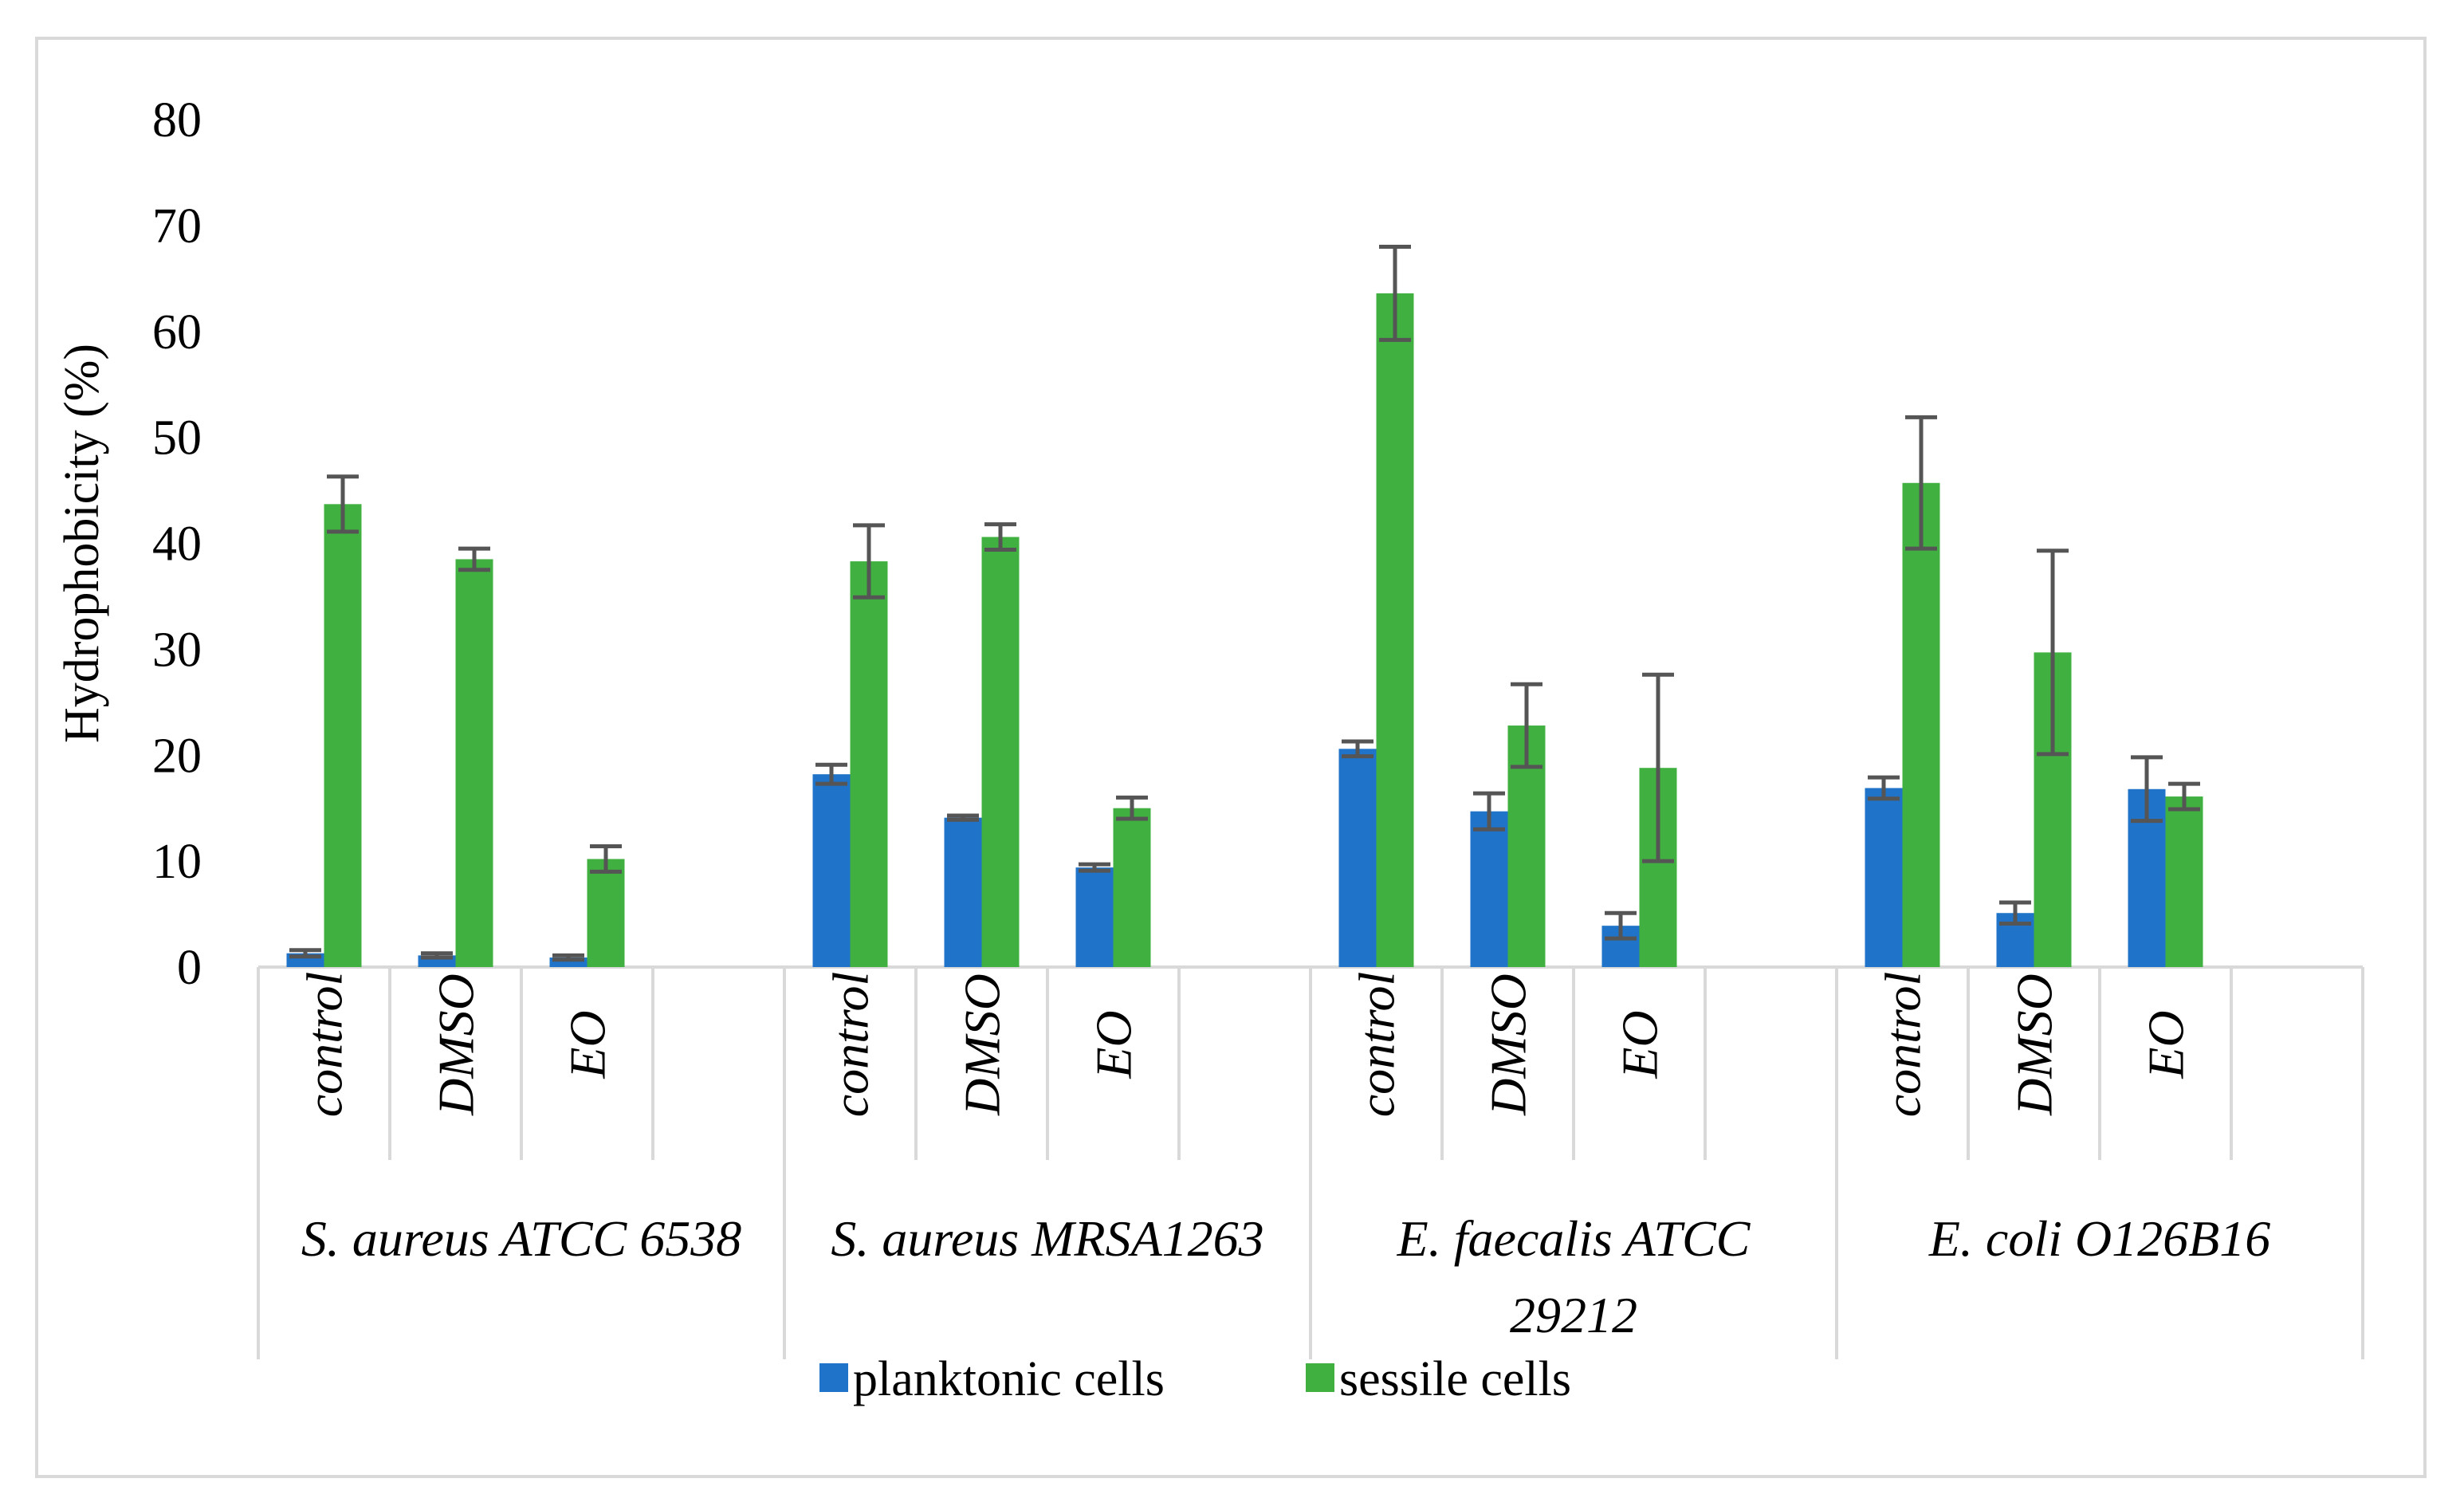 This screenshot has width=2464, height=1506. I want to click on group-label: E. faecalis ATCC, so click(1574, 1238).